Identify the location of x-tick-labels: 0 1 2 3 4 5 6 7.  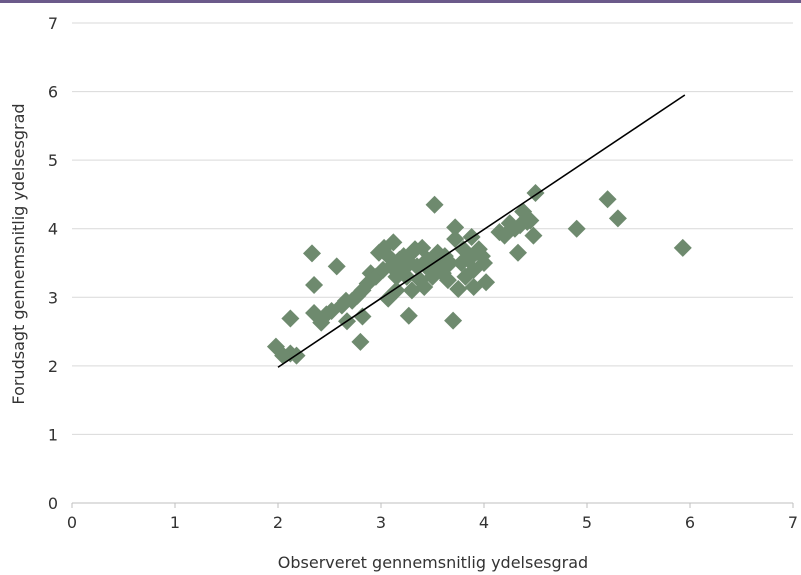
(432, 517).